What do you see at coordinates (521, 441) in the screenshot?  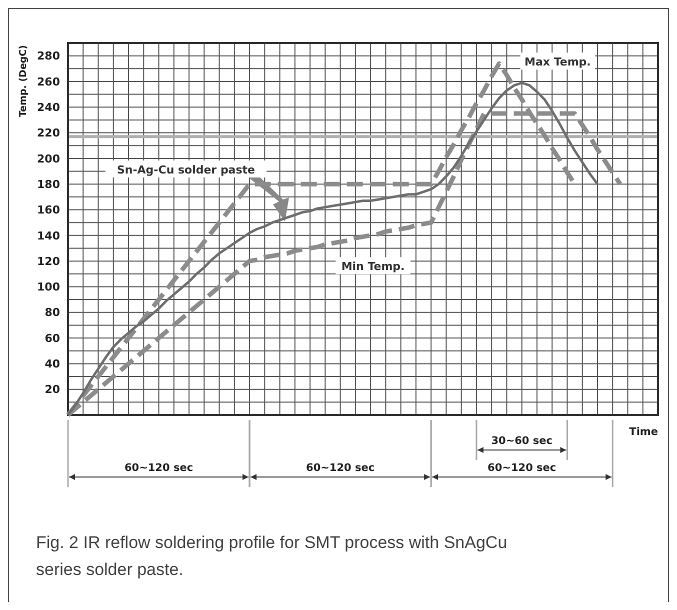 I see `text: 30~60 sec` at bounding box center [521, 441].